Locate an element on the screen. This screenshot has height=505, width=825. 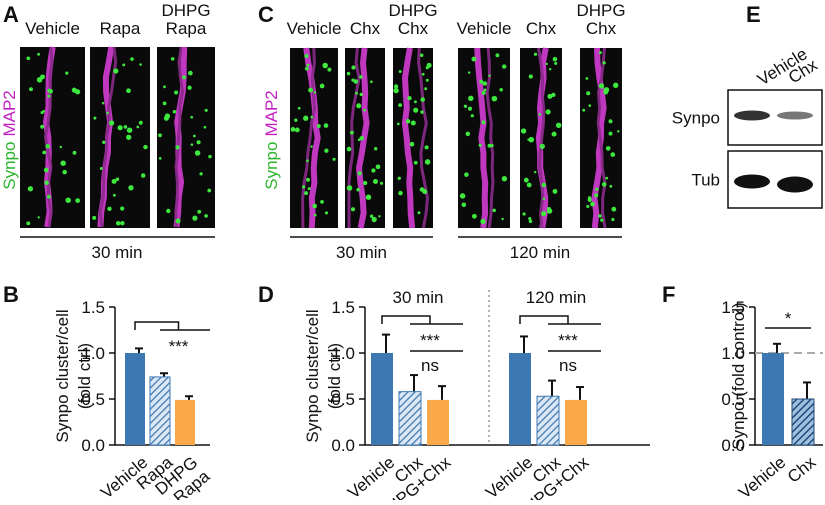
significance-label: ns is located at coordinates (568, 365).